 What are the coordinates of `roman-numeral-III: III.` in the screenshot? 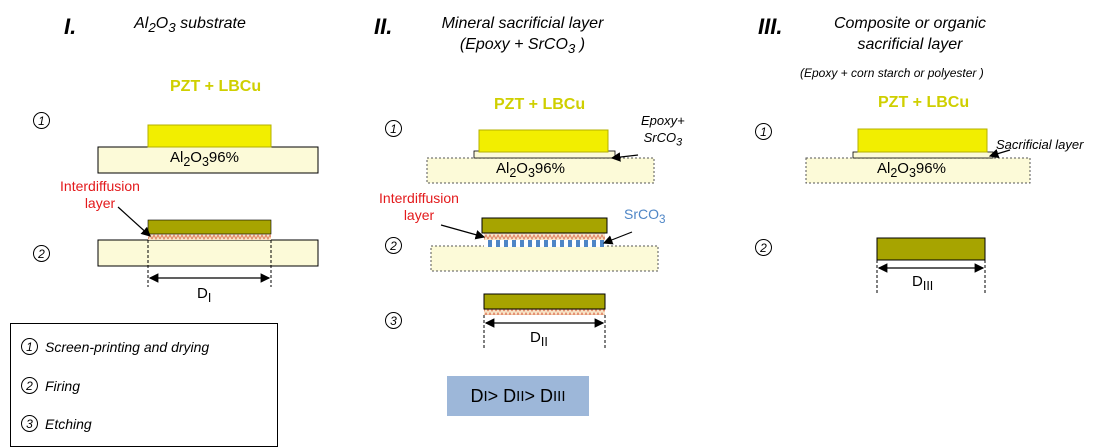 It's located at (770, 26).